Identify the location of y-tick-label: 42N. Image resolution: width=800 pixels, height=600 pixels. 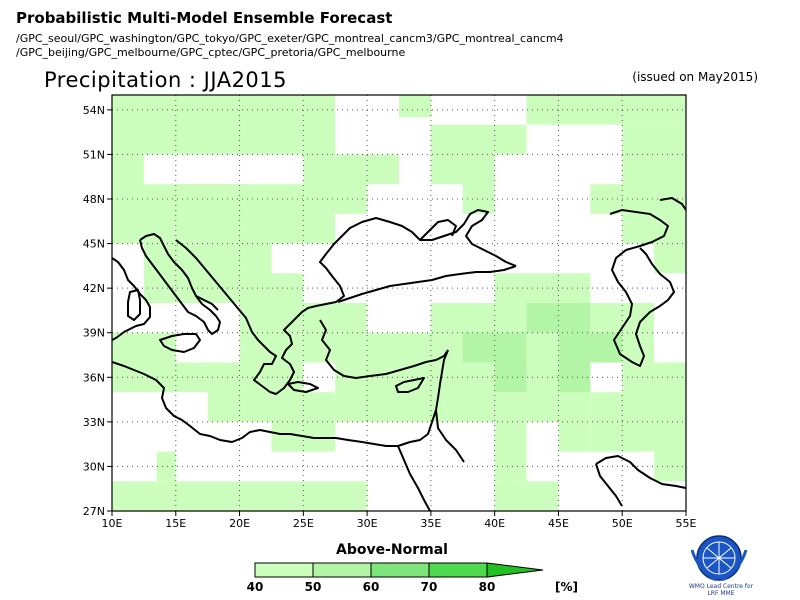
(94, 288).